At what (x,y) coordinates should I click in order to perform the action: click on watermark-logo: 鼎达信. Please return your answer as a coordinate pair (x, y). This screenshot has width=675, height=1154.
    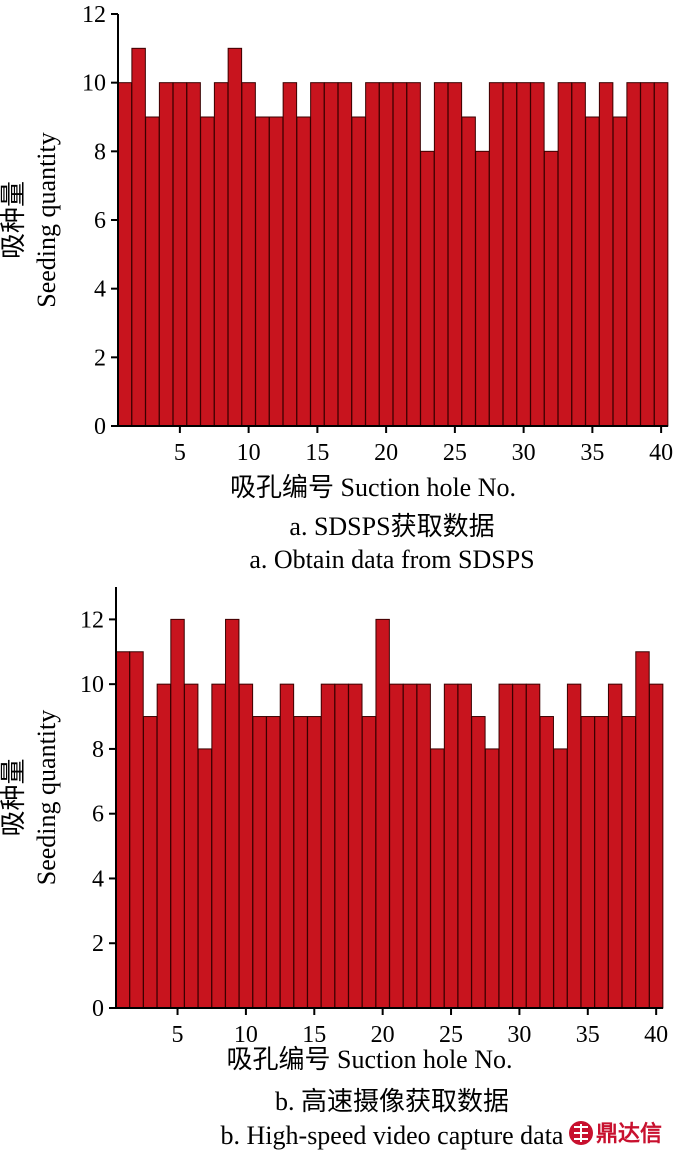
    Looking at the image, I should click on (615, 1134).